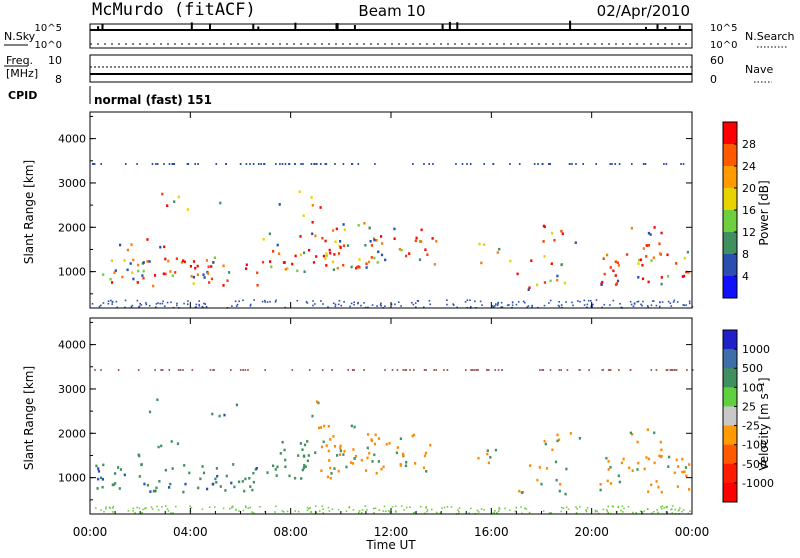  What do you see at coordinates (643, 11) in the screenshot?
I see `date-title: 02/Apr/2010` at bounding box center [643, 11].